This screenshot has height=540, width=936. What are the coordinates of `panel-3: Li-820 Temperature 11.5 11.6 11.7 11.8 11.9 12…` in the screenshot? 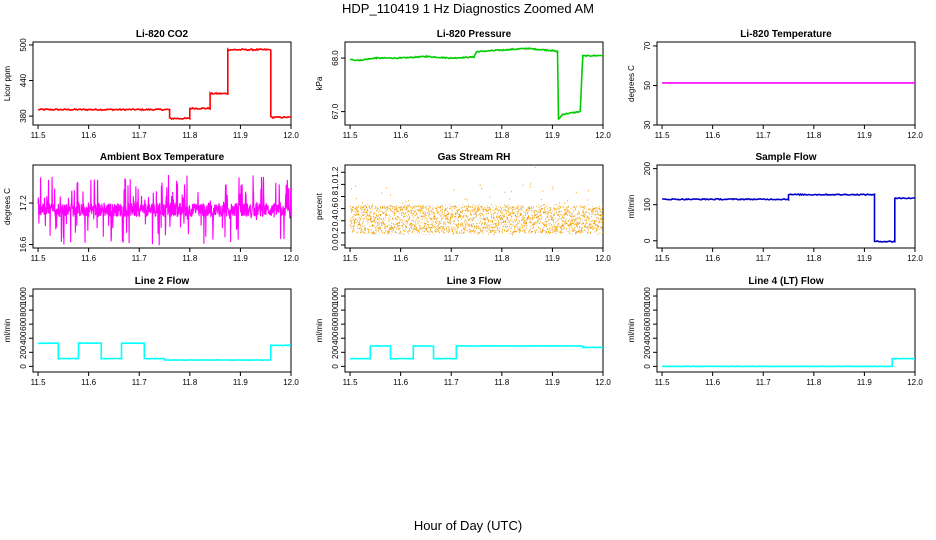 It's located at (775, 84).